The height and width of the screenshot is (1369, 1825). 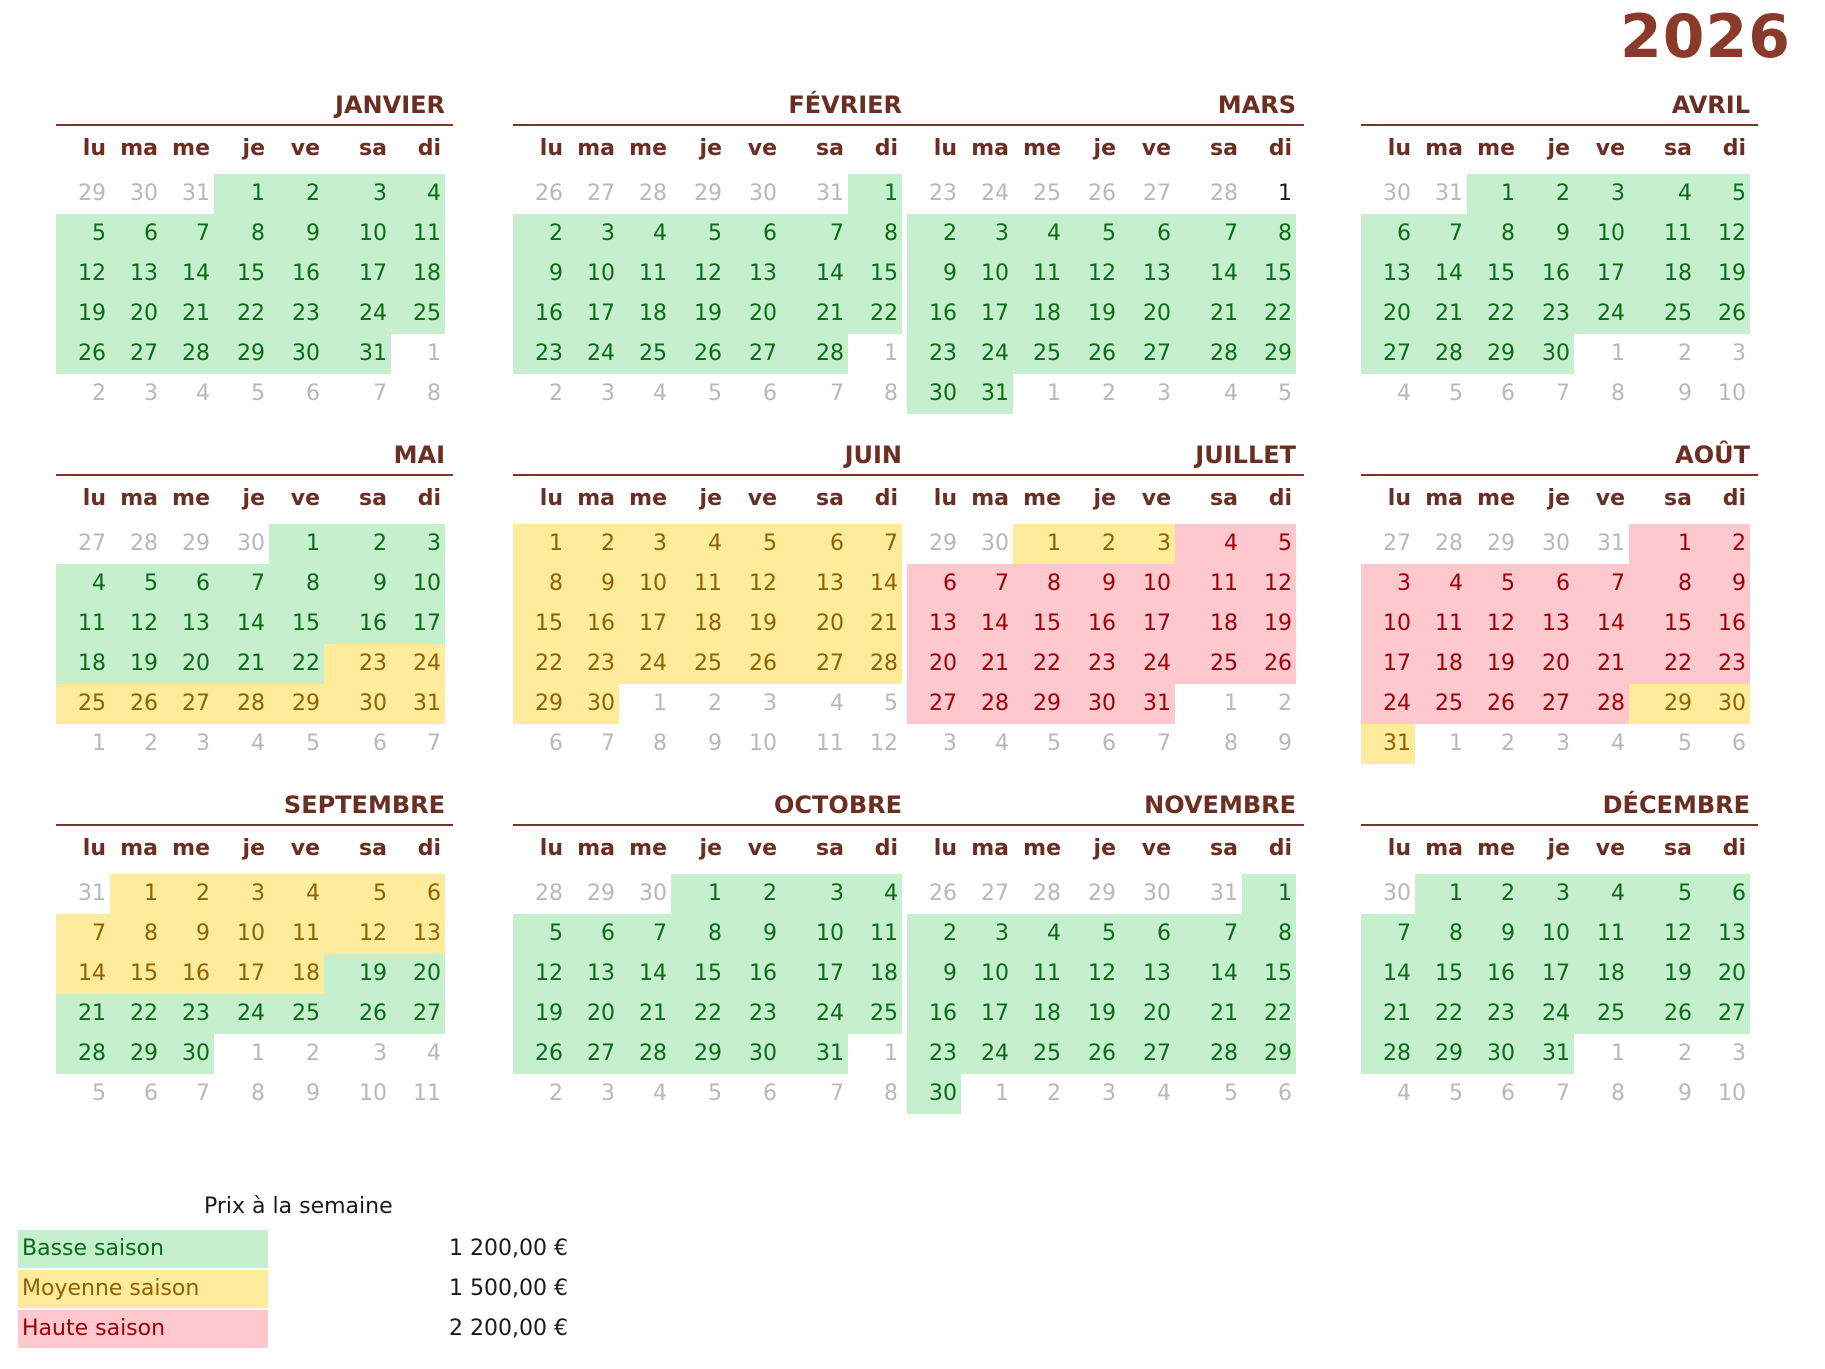 I want to click on adjacent-month-day: 29, so click(x=196, y=543).